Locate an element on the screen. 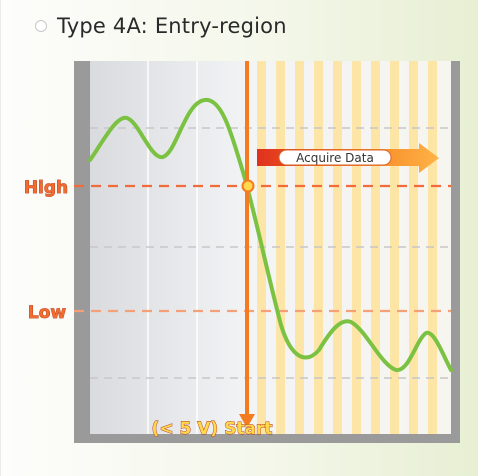 Image resolution: width=478 pixels, height=476 pixels. page-title: Type 4A: Entry-region is located at coordinates (172, 26).